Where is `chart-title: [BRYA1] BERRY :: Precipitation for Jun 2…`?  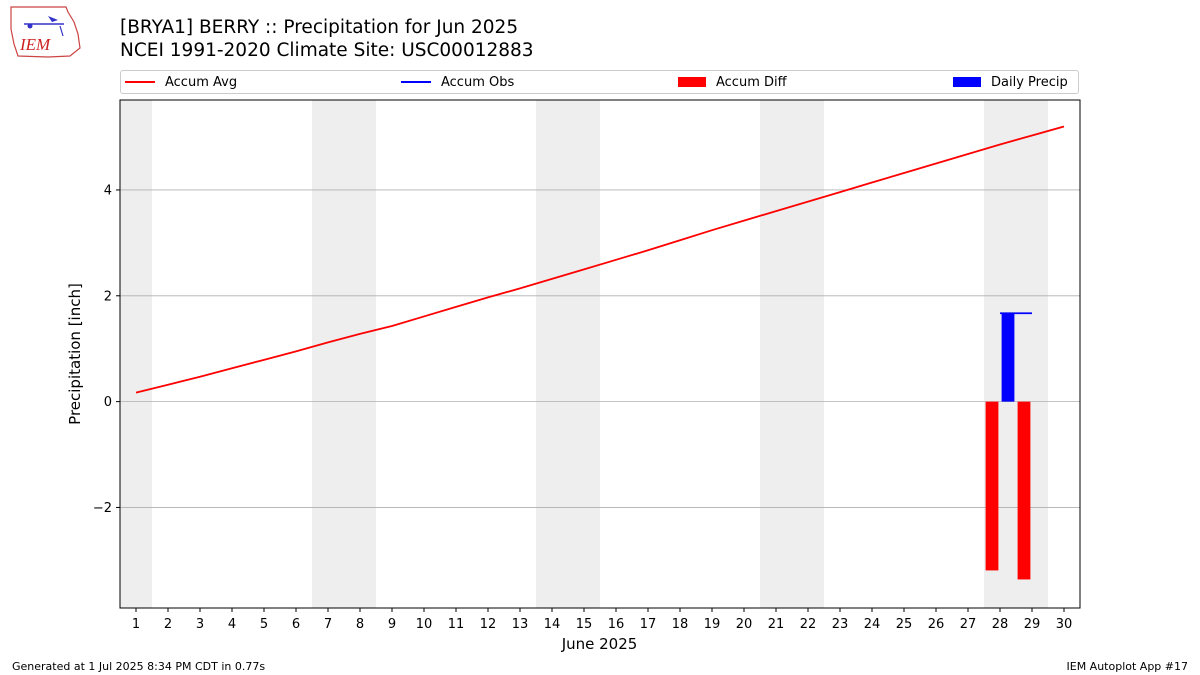 chart-title: [BRYA1] BERRY :: Precipitation for Jun 2… is located at coordinates (319, 27).